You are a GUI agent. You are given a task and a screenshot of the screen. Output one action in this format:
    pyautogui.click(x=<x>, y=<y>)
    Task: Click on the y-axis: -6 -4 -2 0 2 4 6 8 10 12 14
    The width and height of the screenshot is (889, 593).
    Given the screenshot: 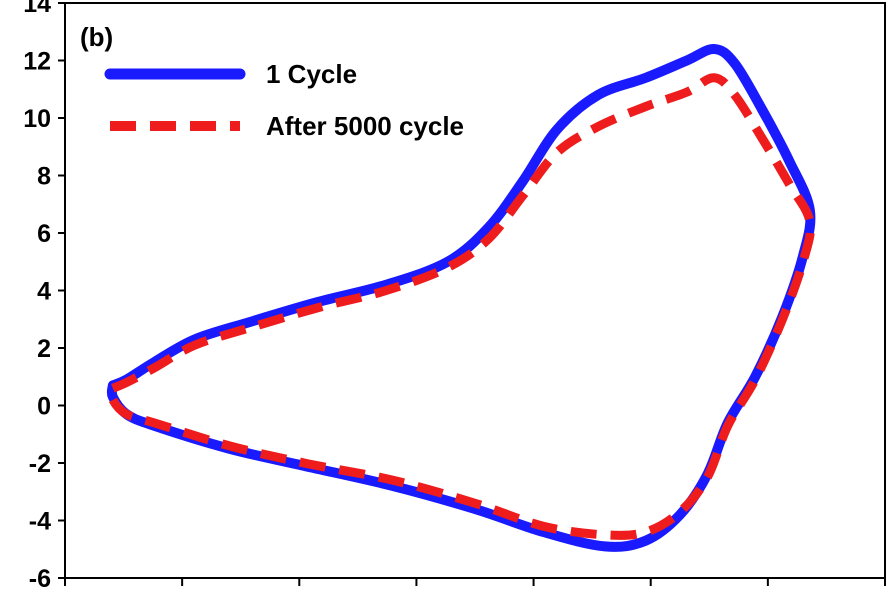 What is the action you would take?
    pyautogui.click(x=44, y=296)
    